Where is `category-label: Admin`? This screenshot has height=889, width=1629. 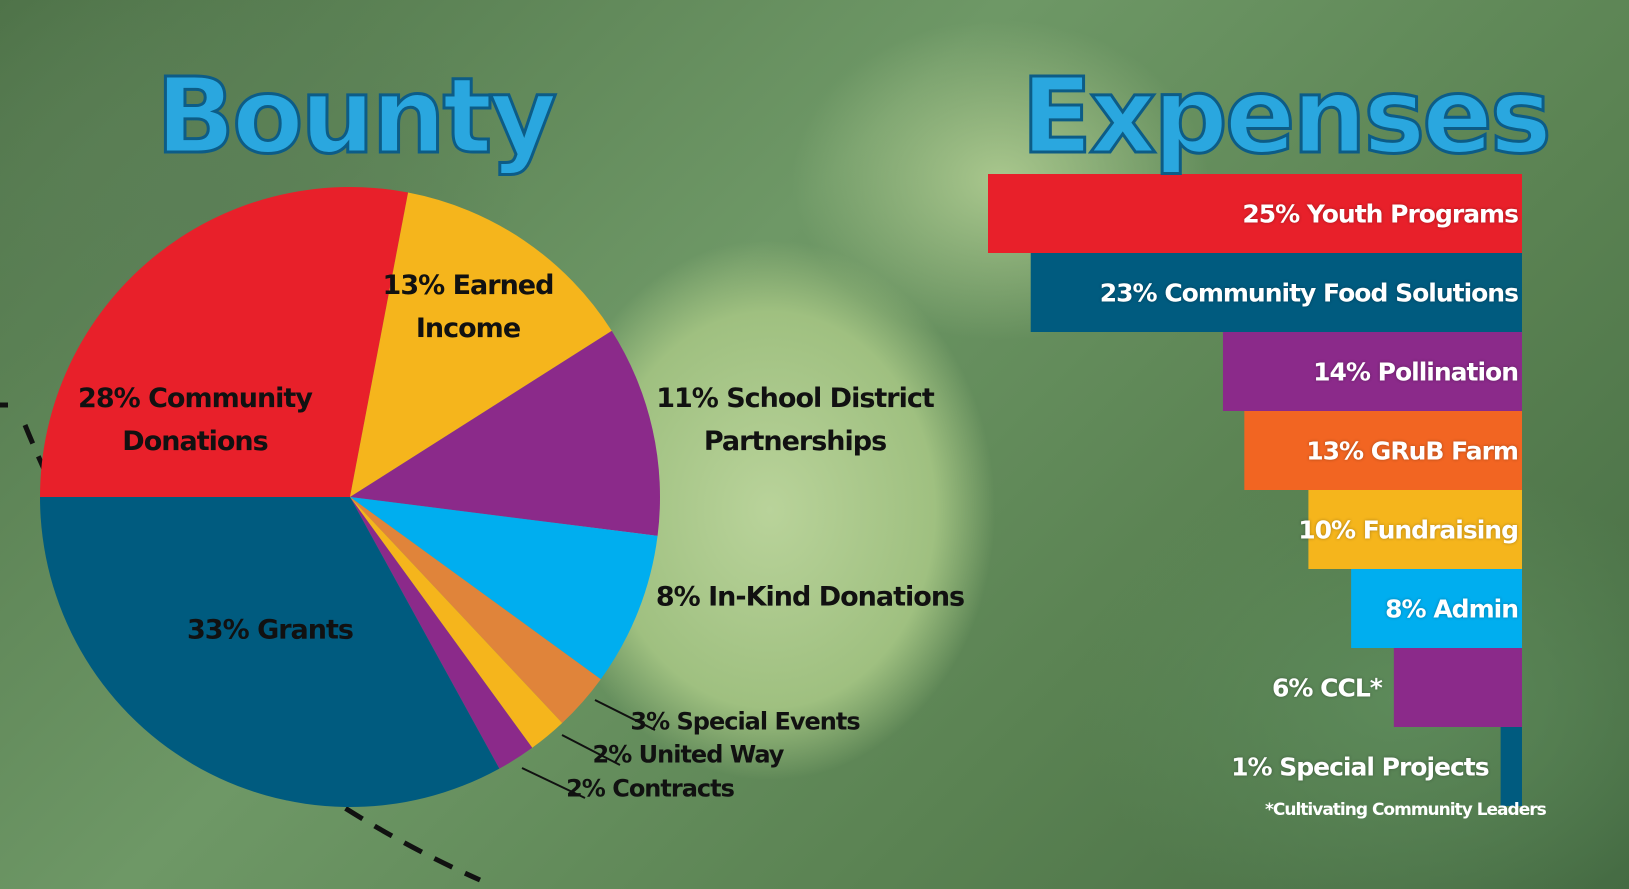 category-label: Admin is located at coordinates (1476, 608).